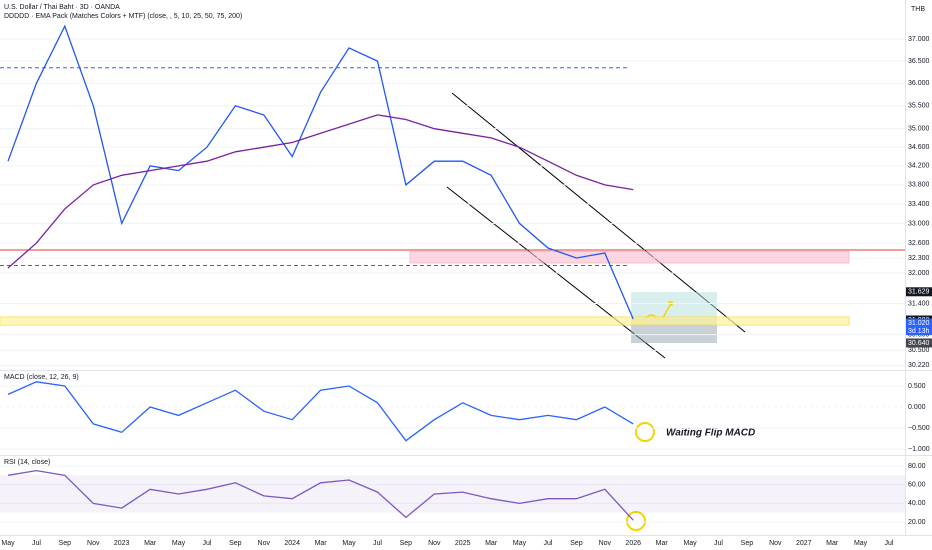 The image size is (932, 550). What do you see at coordinates (917, 522) in the screenshot?
I see `y-tick-label: 20.00` at bounding box center [917, 522].